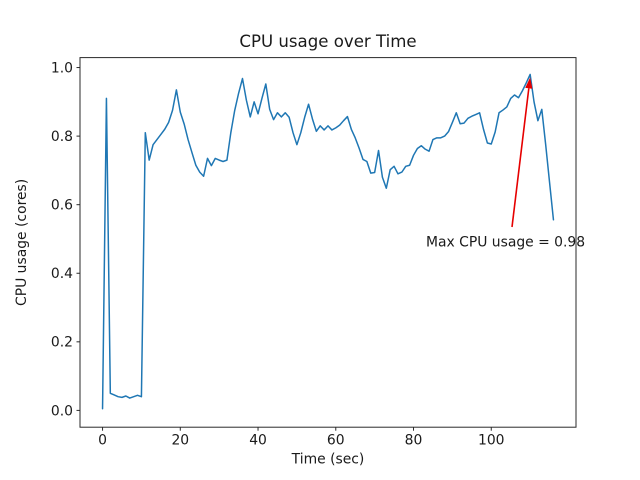 The image size is (640, 480). Describe the element at coordinates (327, 41) in the screenshot. I see `chart-title: CPU usage over Time` at that location.